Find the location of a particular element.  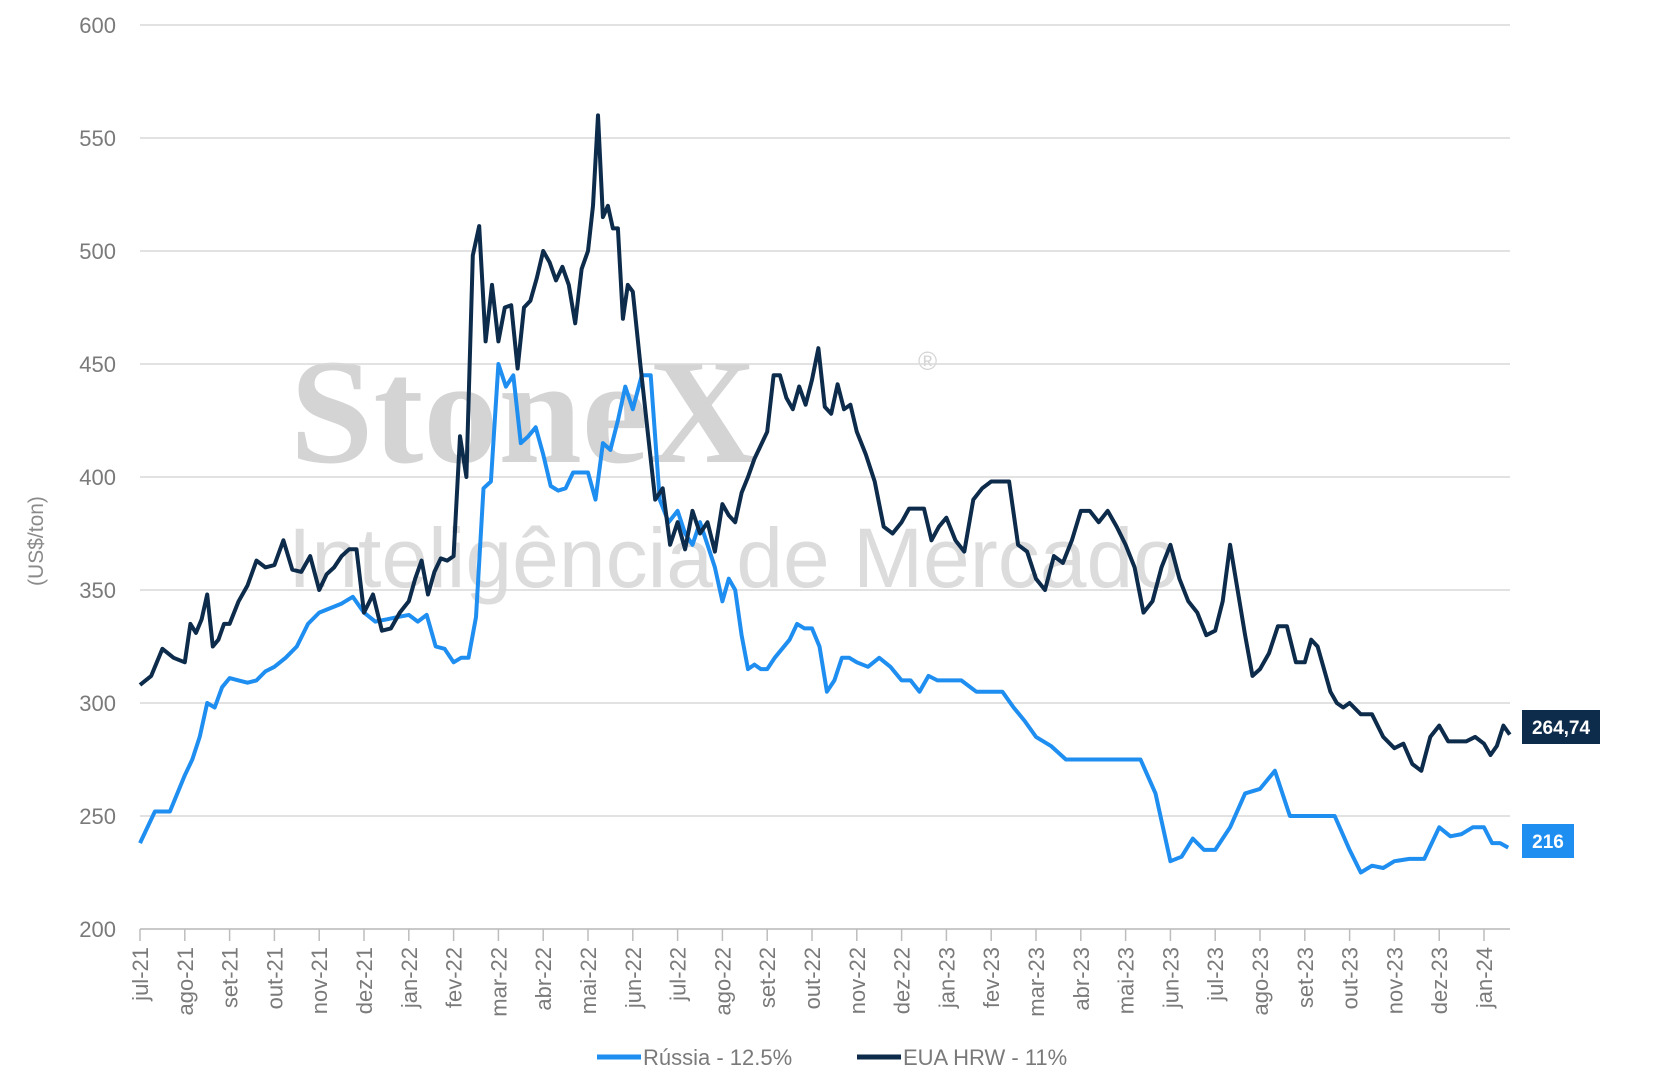

x-tick-label: set-23 is located at coordinates (1305, 977).